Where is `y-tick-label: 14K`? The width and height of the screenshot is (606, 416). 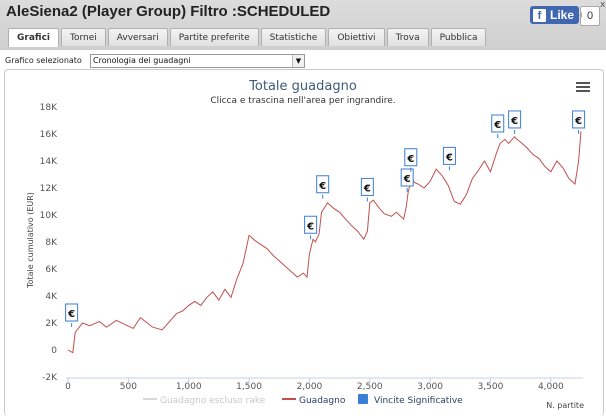
y-tick-label: 14K is located at coordinates (49, 162).